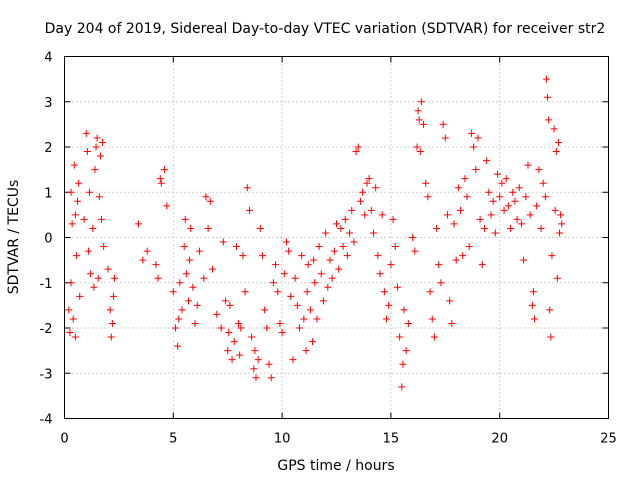 Image resolution: width=640 pixels, height=480 pixels. What do you see at coordinates (48, 58) in the screenshot?
I see `y-tick-label: 4` at bounding box center [48, 58].